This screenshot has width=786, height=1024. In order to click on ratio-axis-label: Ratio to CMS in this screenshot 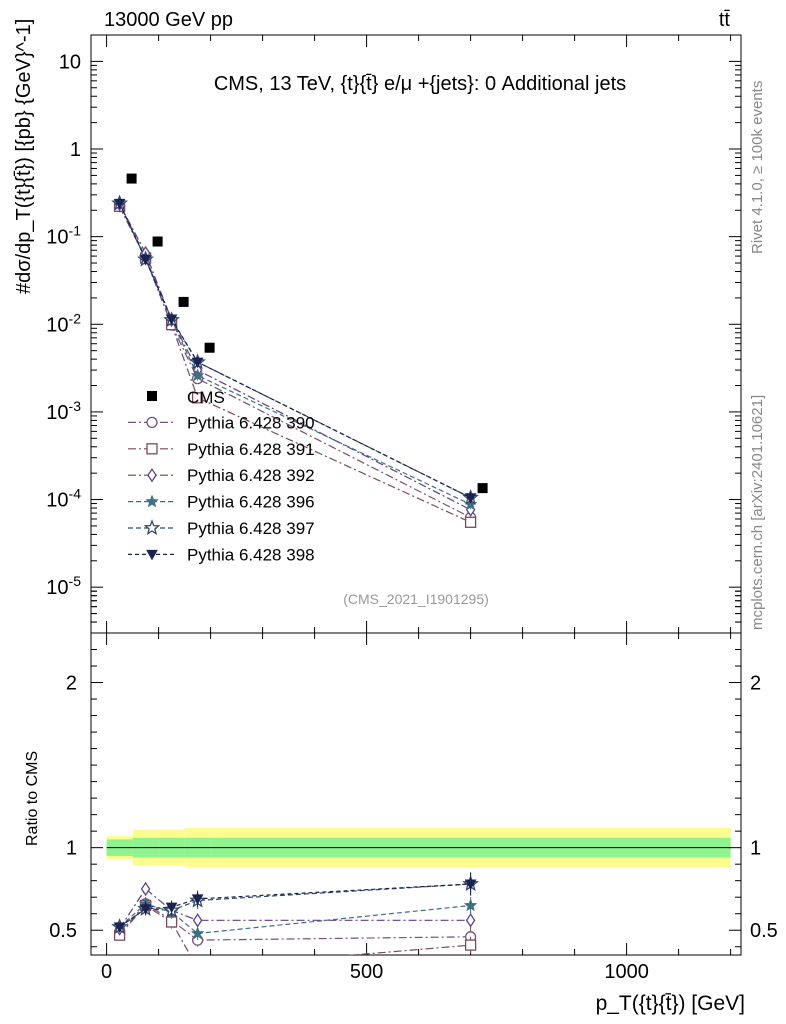, I will do `click(32, 798)`.